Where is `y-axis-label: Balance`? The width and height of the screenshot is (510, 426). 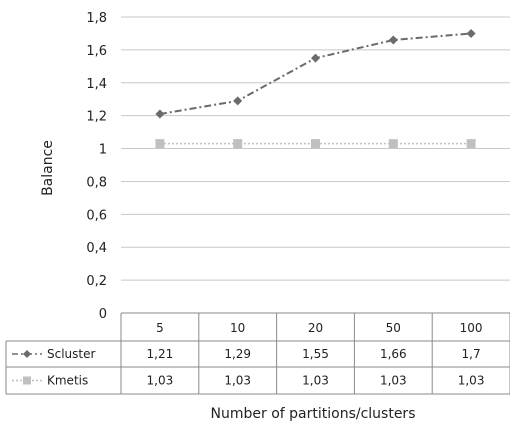 y-axis-label: Balance is located at coordinates (48, 168).